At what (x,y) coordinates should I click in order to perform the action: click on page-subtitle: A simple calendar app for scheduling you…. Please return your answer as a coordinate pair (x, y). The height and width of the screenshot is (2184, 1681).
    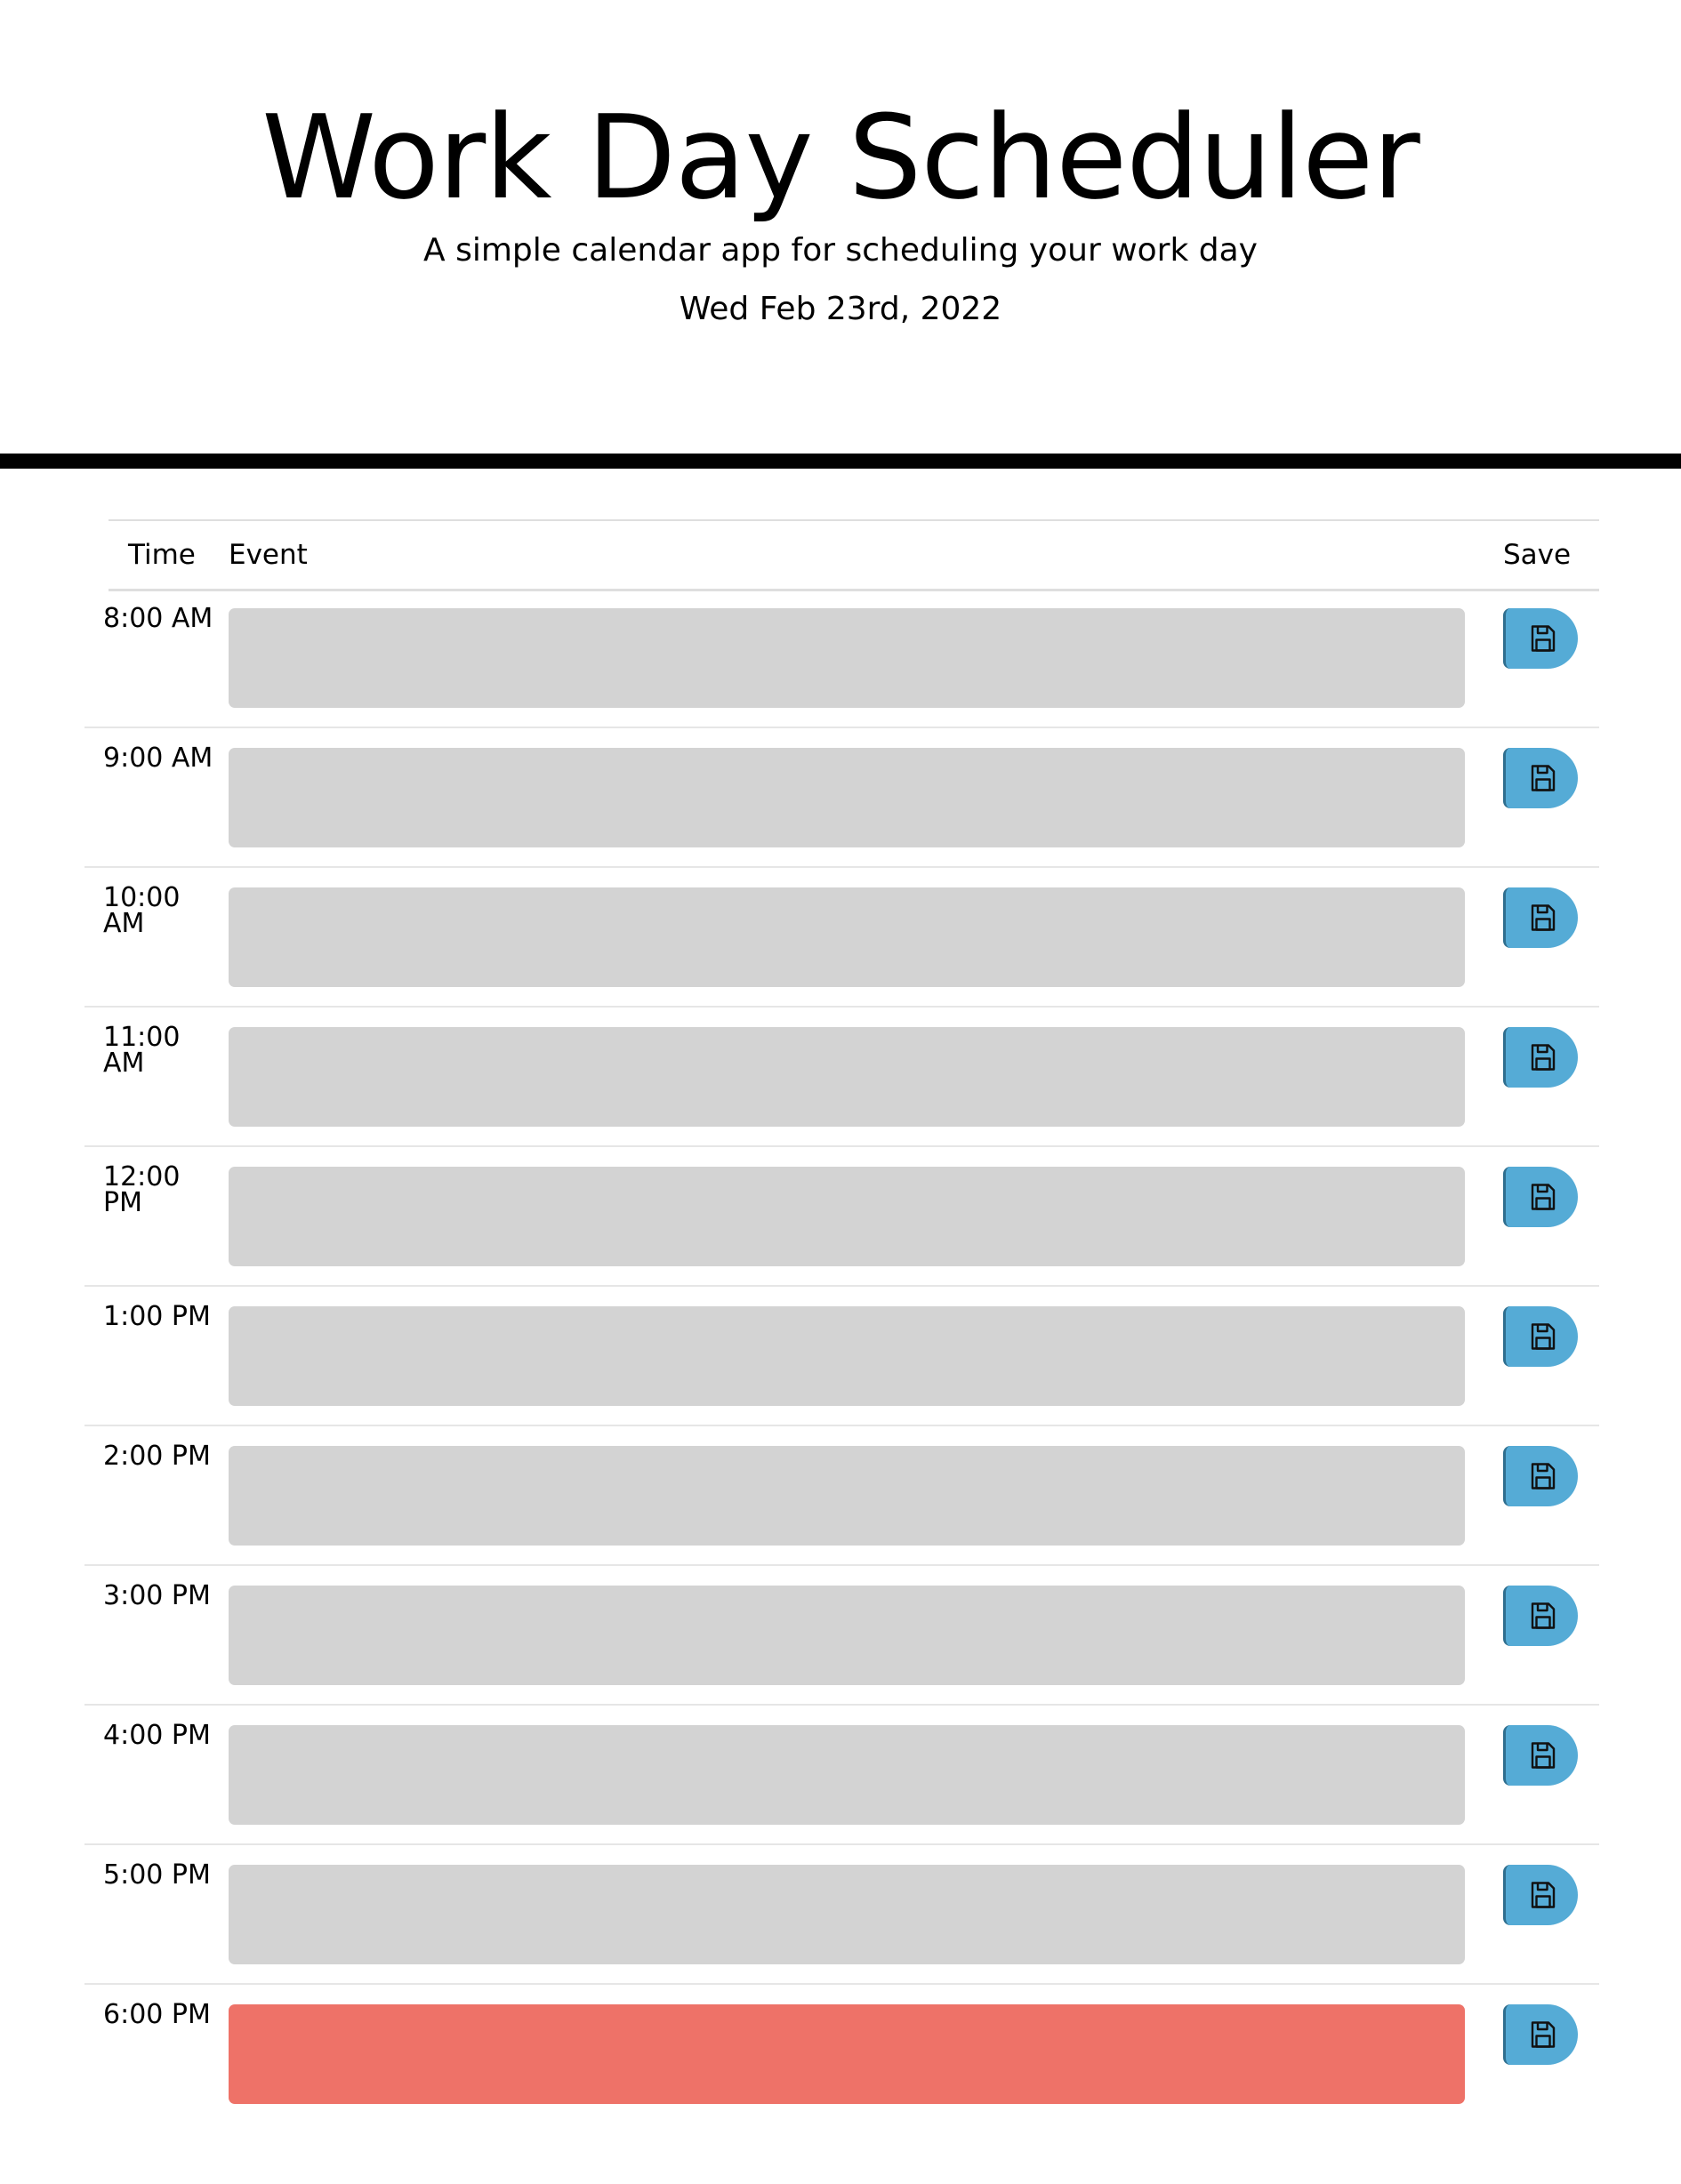
    Looking at the image, I should click on (840, 250).